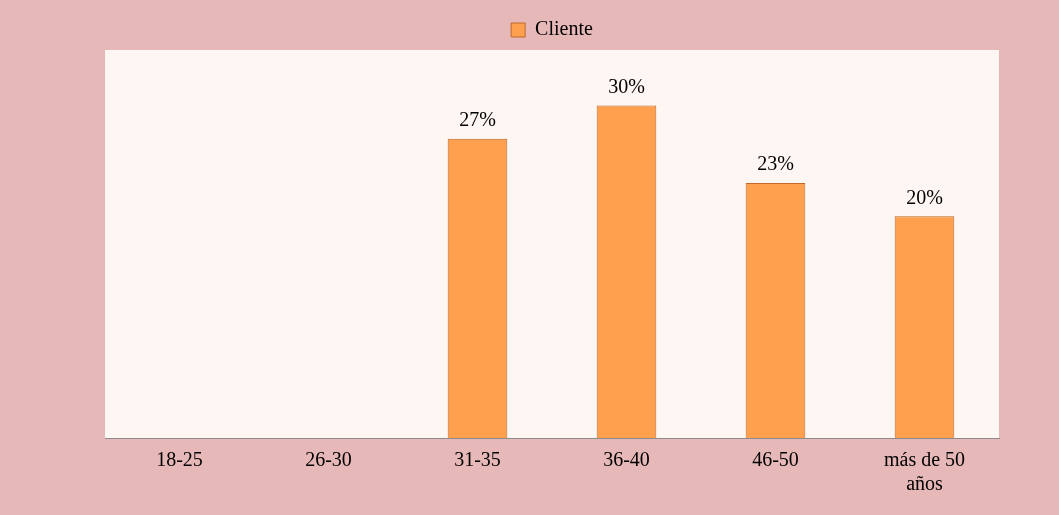 This screenshot has width=1059, height=515. What do you see at coordinates (626, 85) in the screenshot?
I see `data-label: 30%` at bounding box center [626, 85].